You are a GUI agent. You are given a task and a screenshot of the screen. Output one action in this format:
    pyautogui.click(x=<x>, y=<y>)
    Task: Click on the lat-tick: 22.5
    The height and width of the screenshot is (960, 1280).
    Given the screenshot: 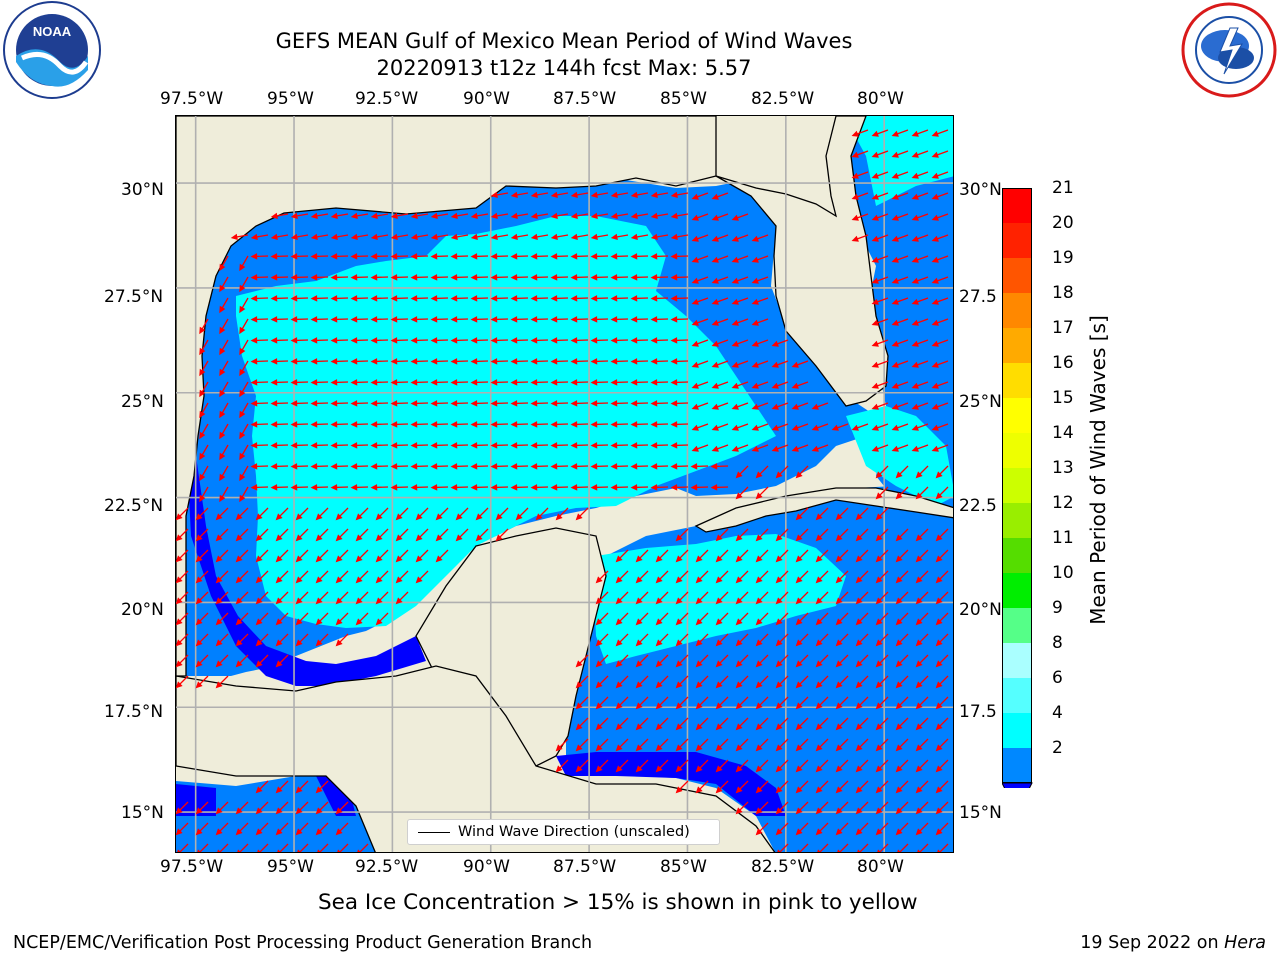 What is the action you would take?
    pyautogui.click(x=978, y=506)
    